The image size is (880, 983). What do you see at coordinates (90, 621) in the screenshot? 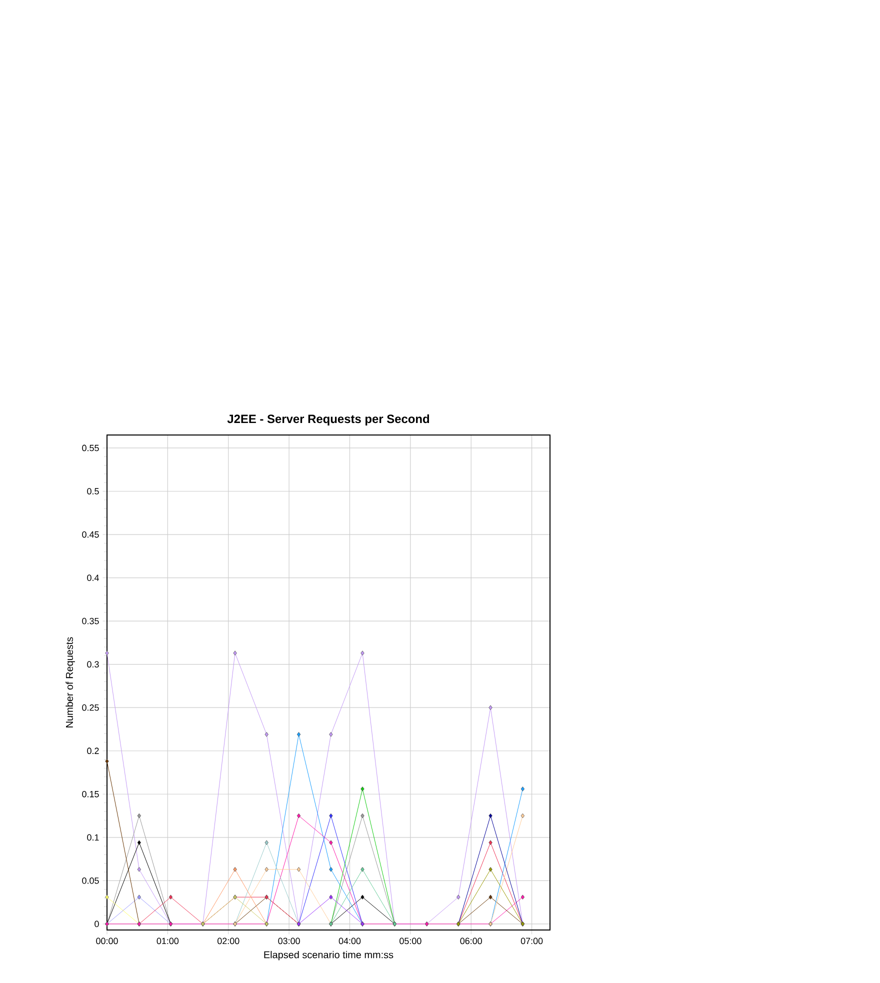
I see `y-tick-label: 0.35` at bounding box center [90, 621].